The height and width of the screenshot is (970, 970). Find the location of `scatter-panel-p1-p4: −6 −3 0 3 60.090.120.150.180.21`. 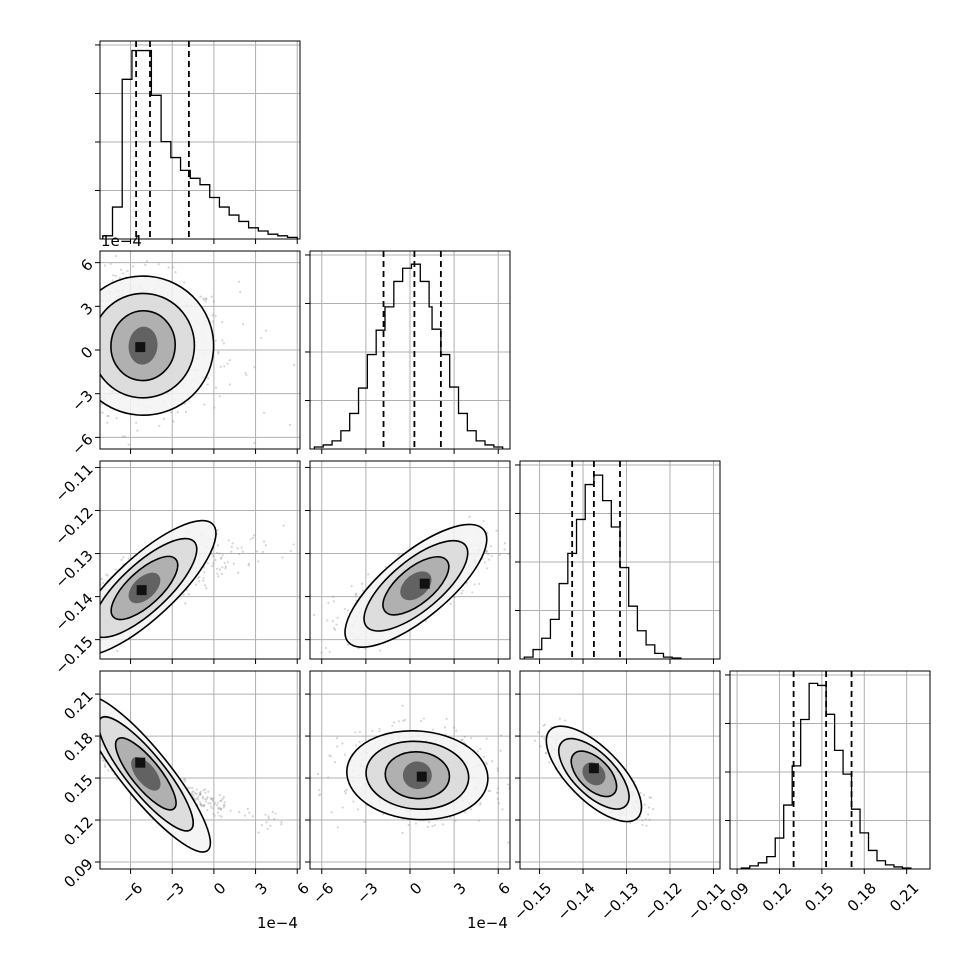

scatter-panel-p1-p4: −6 −3 0 3 60.090.120.150.180.21 is located at coordinates (186, 788).